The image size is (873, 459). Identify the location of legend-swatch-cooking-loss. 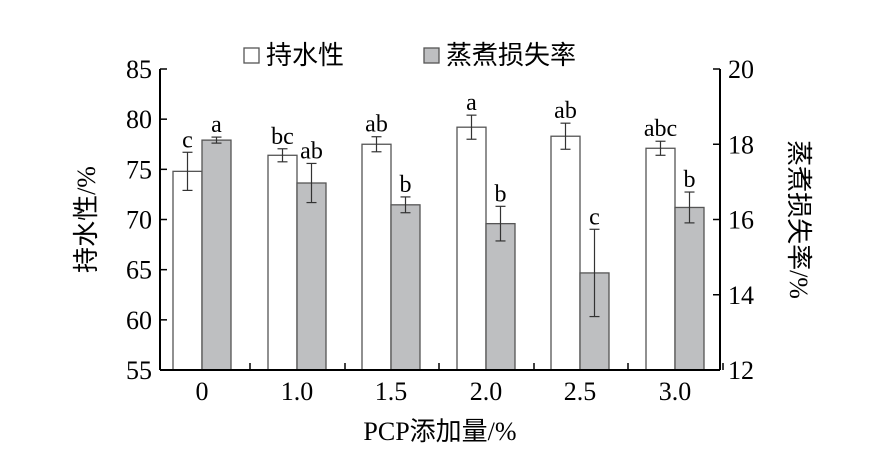
(431, 55).